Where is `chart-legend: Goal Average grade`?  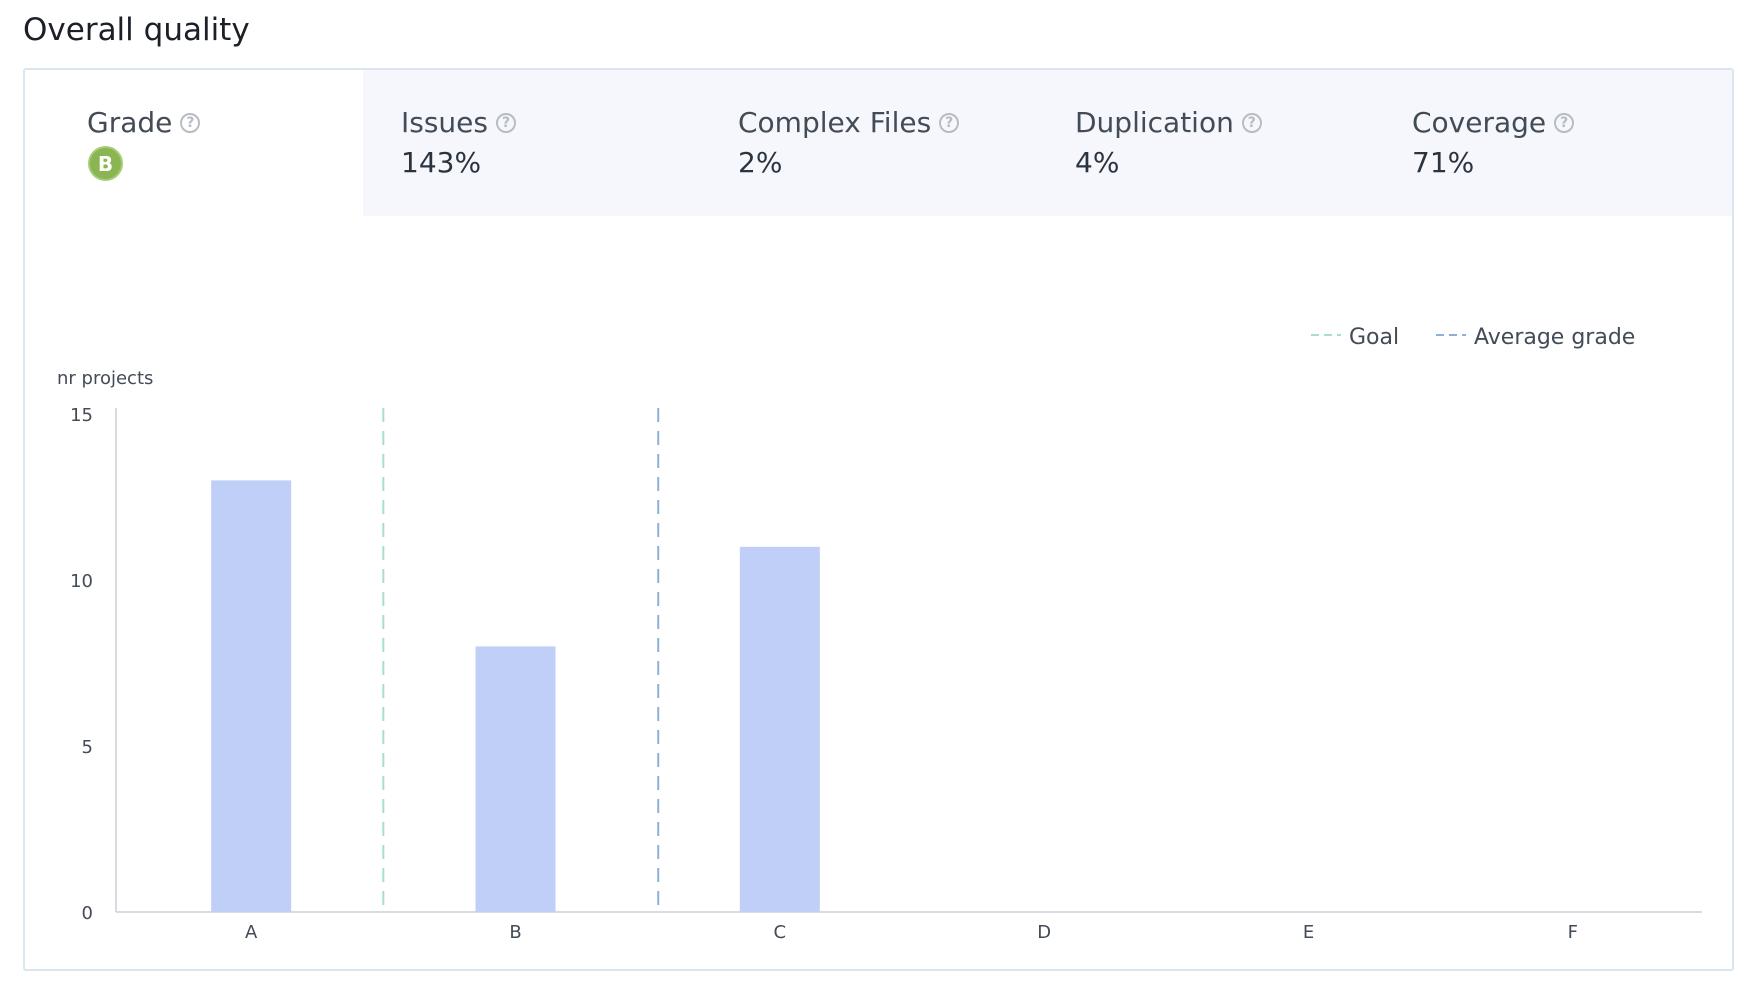
chart-legend: Goal Average grade is located at coordinates (1473, 337).